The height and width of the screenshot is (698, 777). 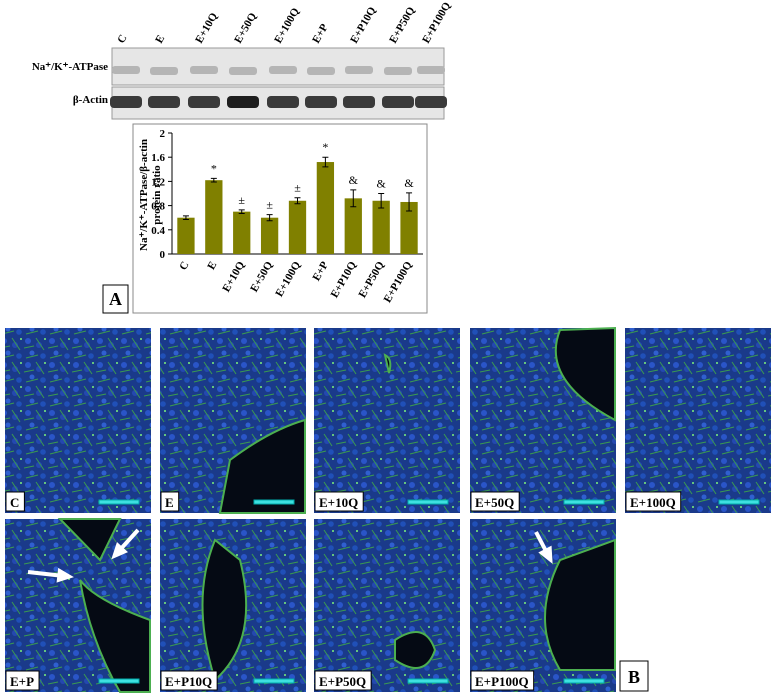 What do you see at coordinates (320, 34) in the screenshot?
I see `lane-label: E+P` at bounding box center [320, 34].